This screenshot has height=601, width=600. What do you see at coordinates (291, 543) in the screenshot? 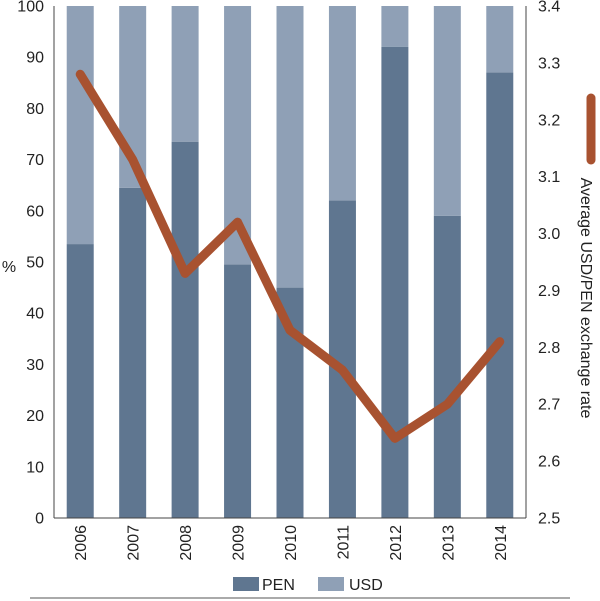
I see `x-tick-label: 2010` at bounding box center [291, 543].